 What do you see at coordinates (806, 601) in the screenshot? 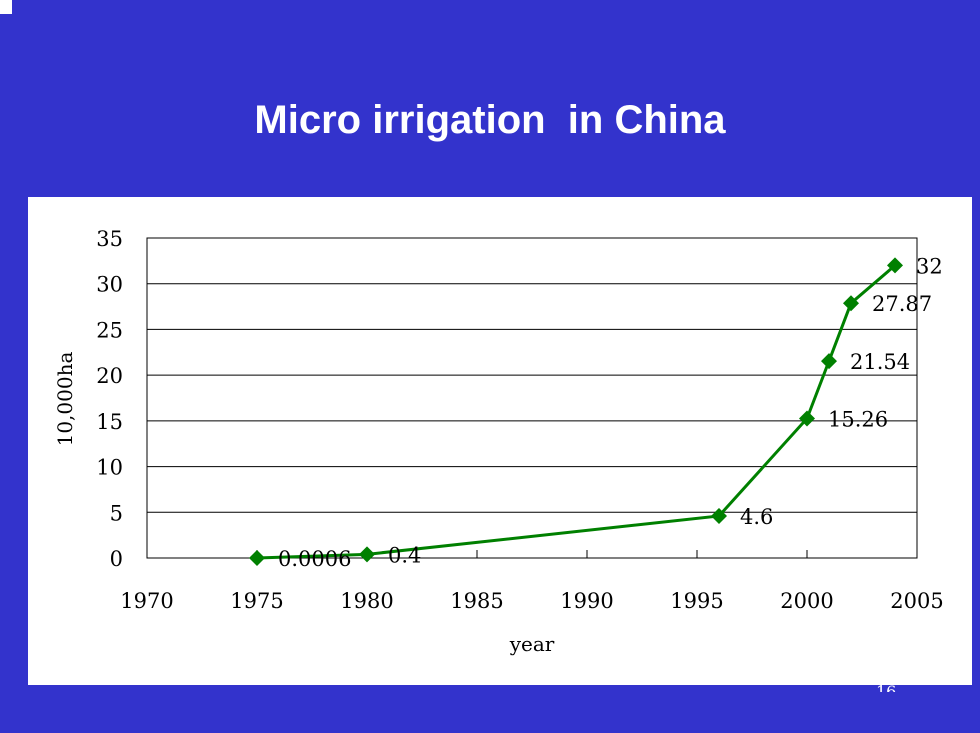
I see `x-tick-label: 2000` at bounding box center [806, 601].